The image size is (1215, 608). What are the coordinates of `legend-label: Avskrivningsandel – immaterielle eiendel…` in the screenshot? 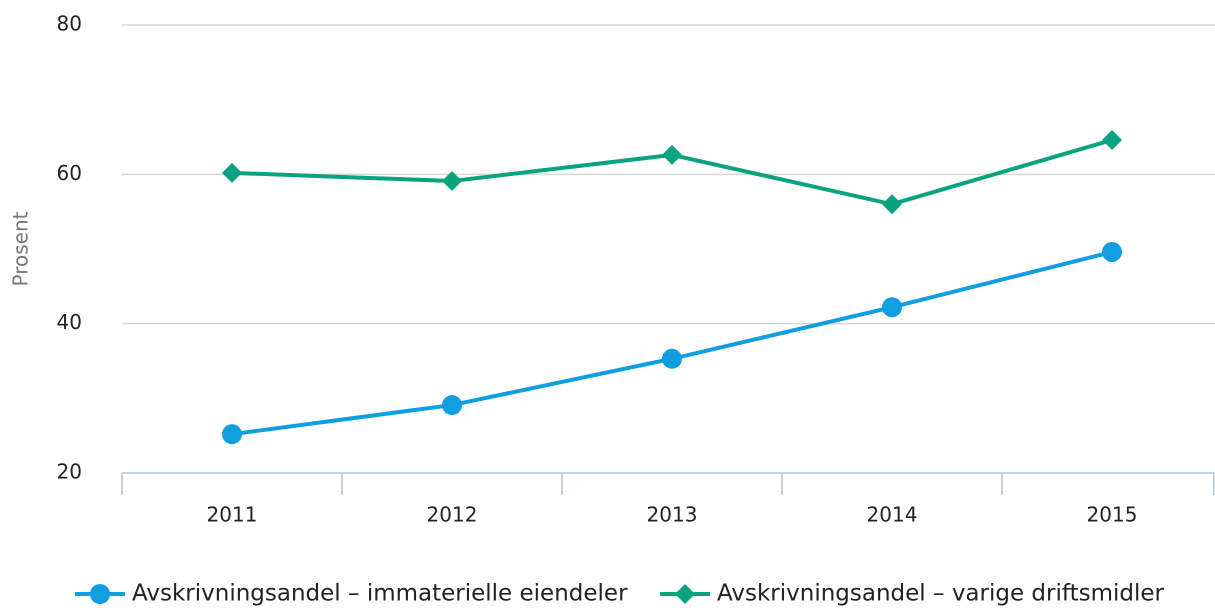 It's located at (380, 594).